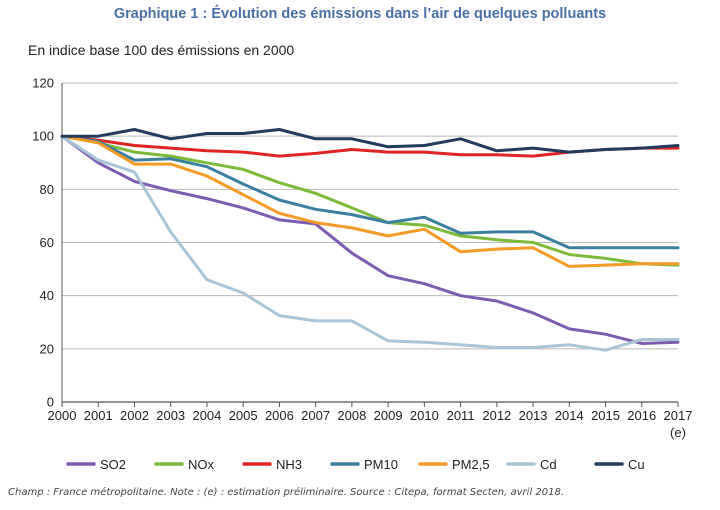 Image resolution: width=720 pixels, height=510 pixels. What do you see at coordinates (424, 415) in the screenshot?
I see `x-tick-label: 2010` at bounding box center [424, 415].